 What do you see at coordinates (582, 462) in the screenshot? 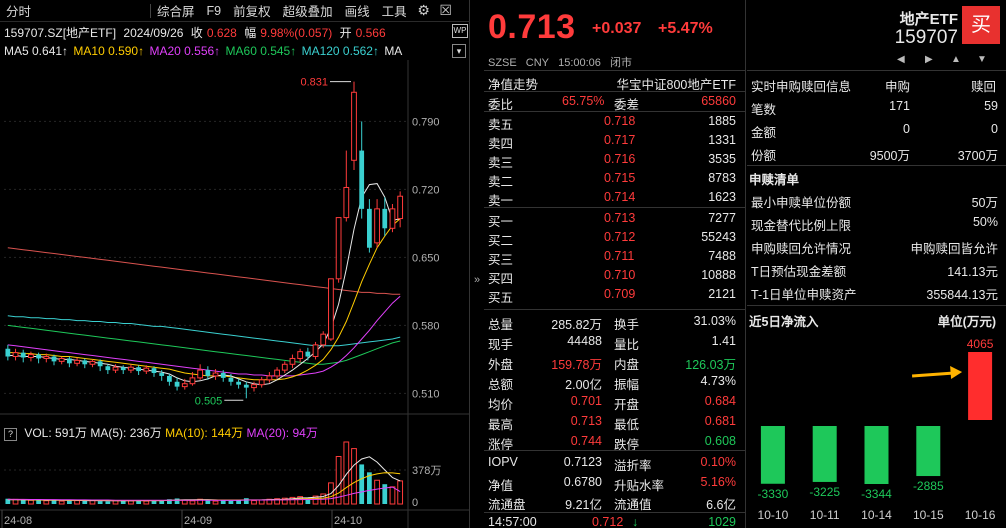
I see `stat-value: 0.7123` at bounding box center [582, 462].